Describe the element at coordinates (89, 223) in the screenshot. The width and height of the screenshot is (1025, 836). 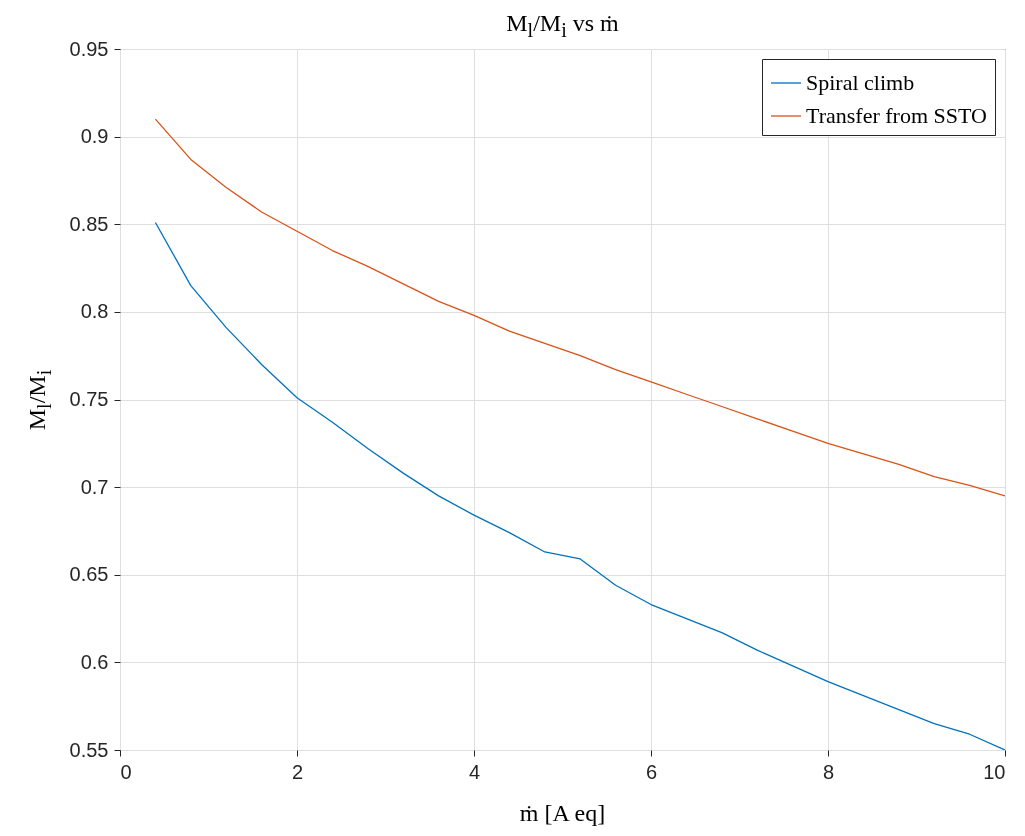
I see `y-tick-label: 0.85` at that location.